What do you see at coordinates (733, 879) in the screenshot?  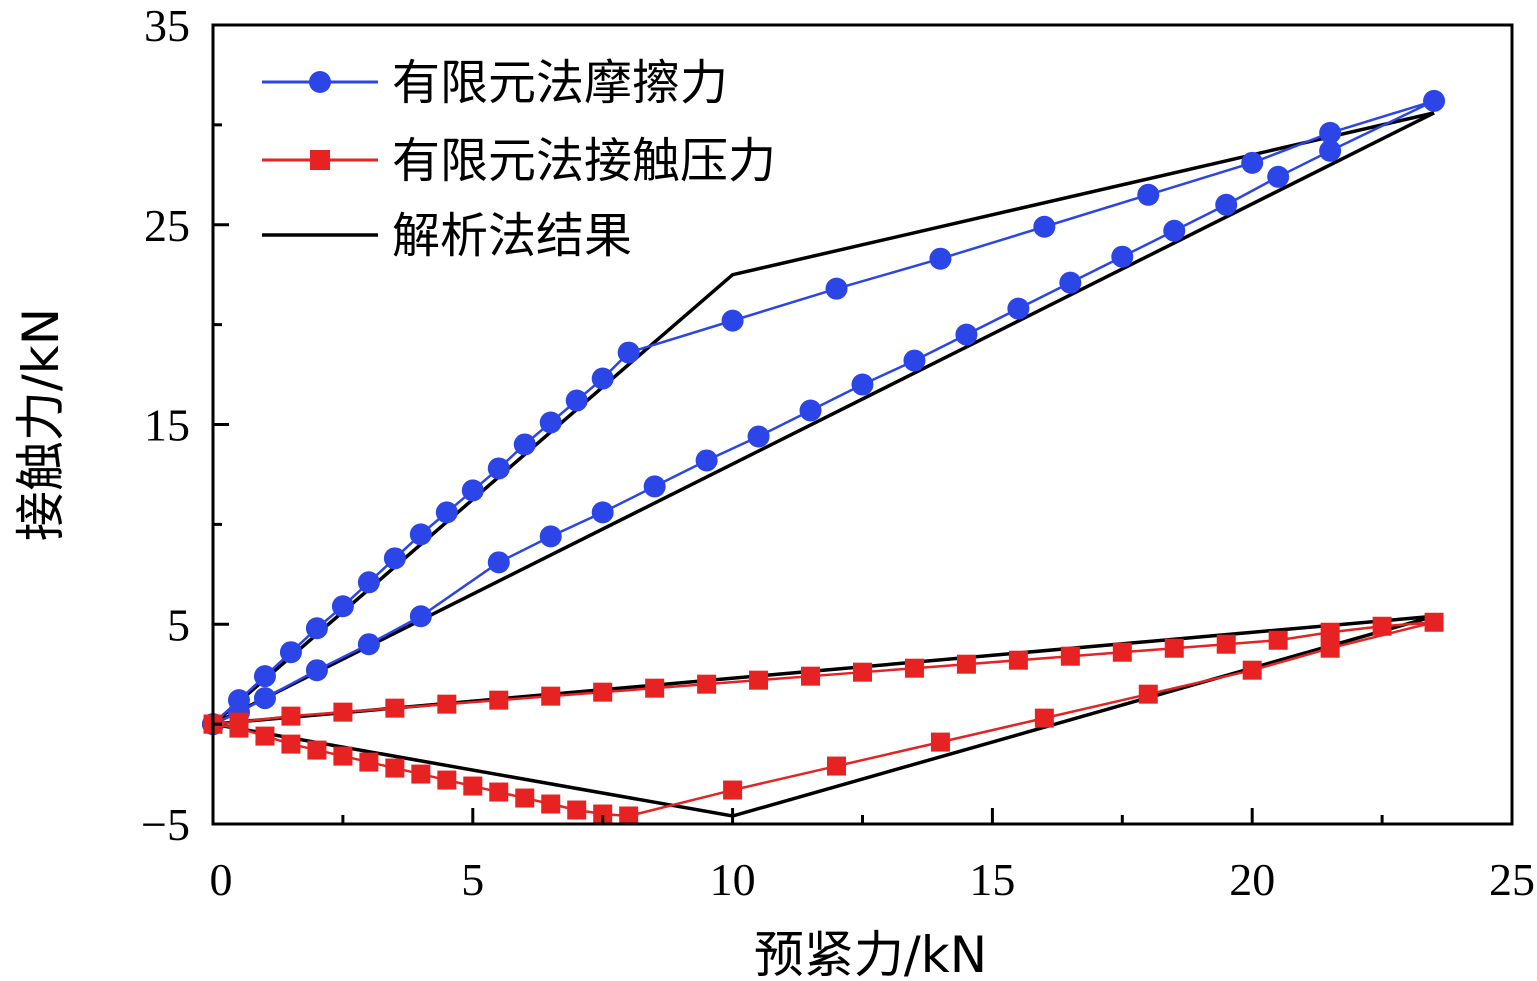 I see `x-tick-label: 10` at bounding box center [733, 879].